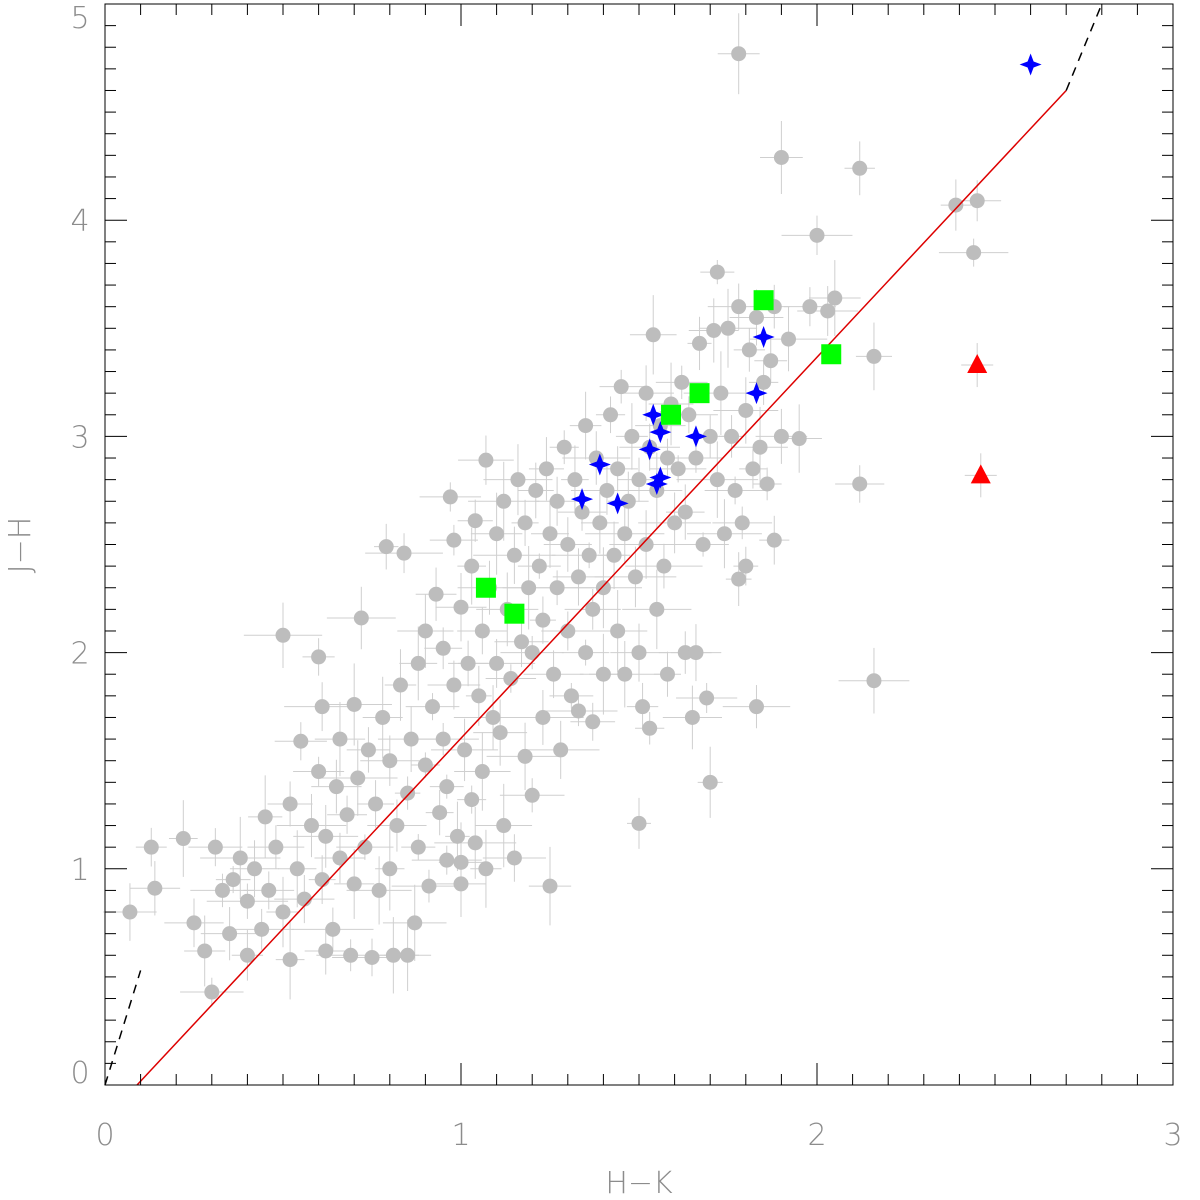 This screenshot has width=1200, height=1200. What do you see at coordinates (1084, 47) in the screenshot?
I see `dashed-locus-line` at bounding box center [1084, 47].